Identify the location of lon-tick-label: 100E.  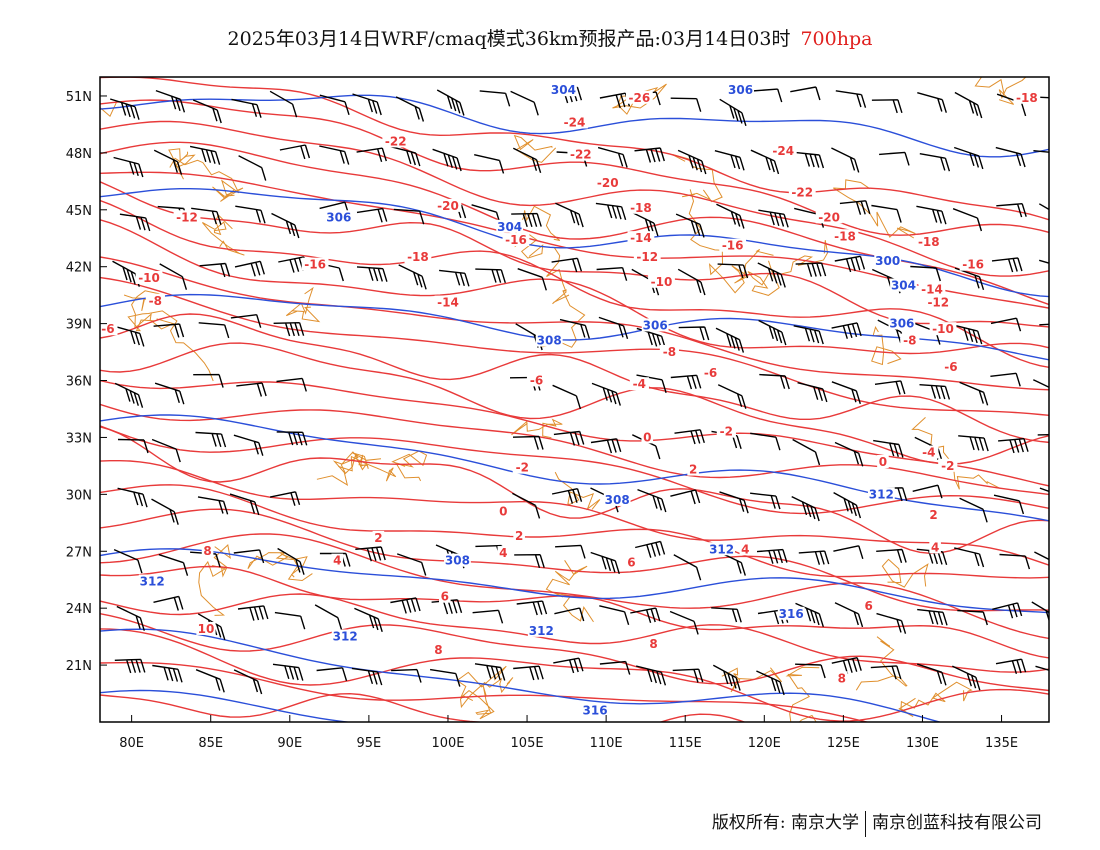
(447, 743).